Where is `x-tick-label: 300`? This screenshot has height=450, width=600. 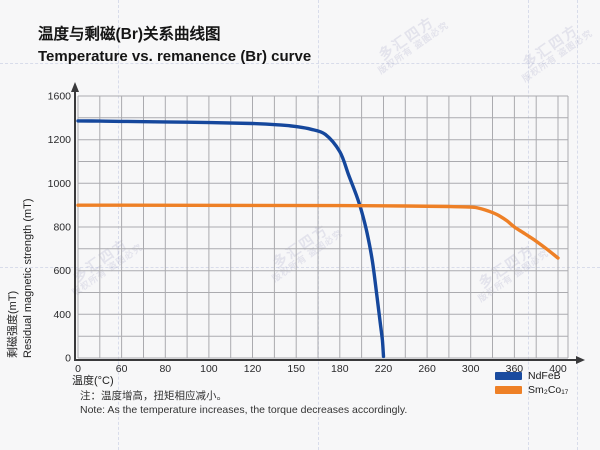 x-tick-label: 300 is located at coordinates (471, 369).